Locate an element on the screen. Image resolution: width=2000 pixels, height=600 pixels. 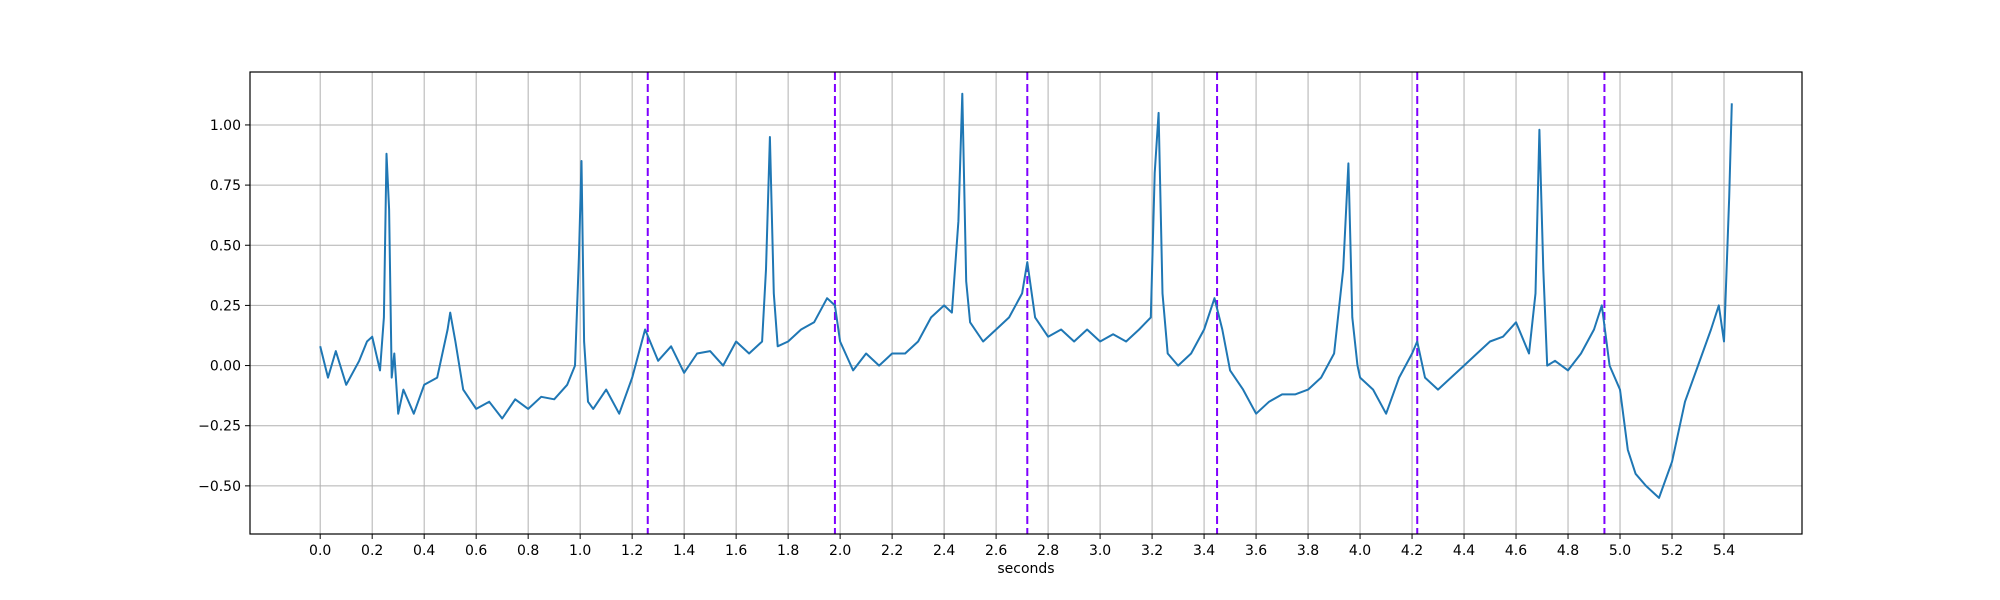
x-tick-label: 3.0 is located at coordinates (1100, 551).